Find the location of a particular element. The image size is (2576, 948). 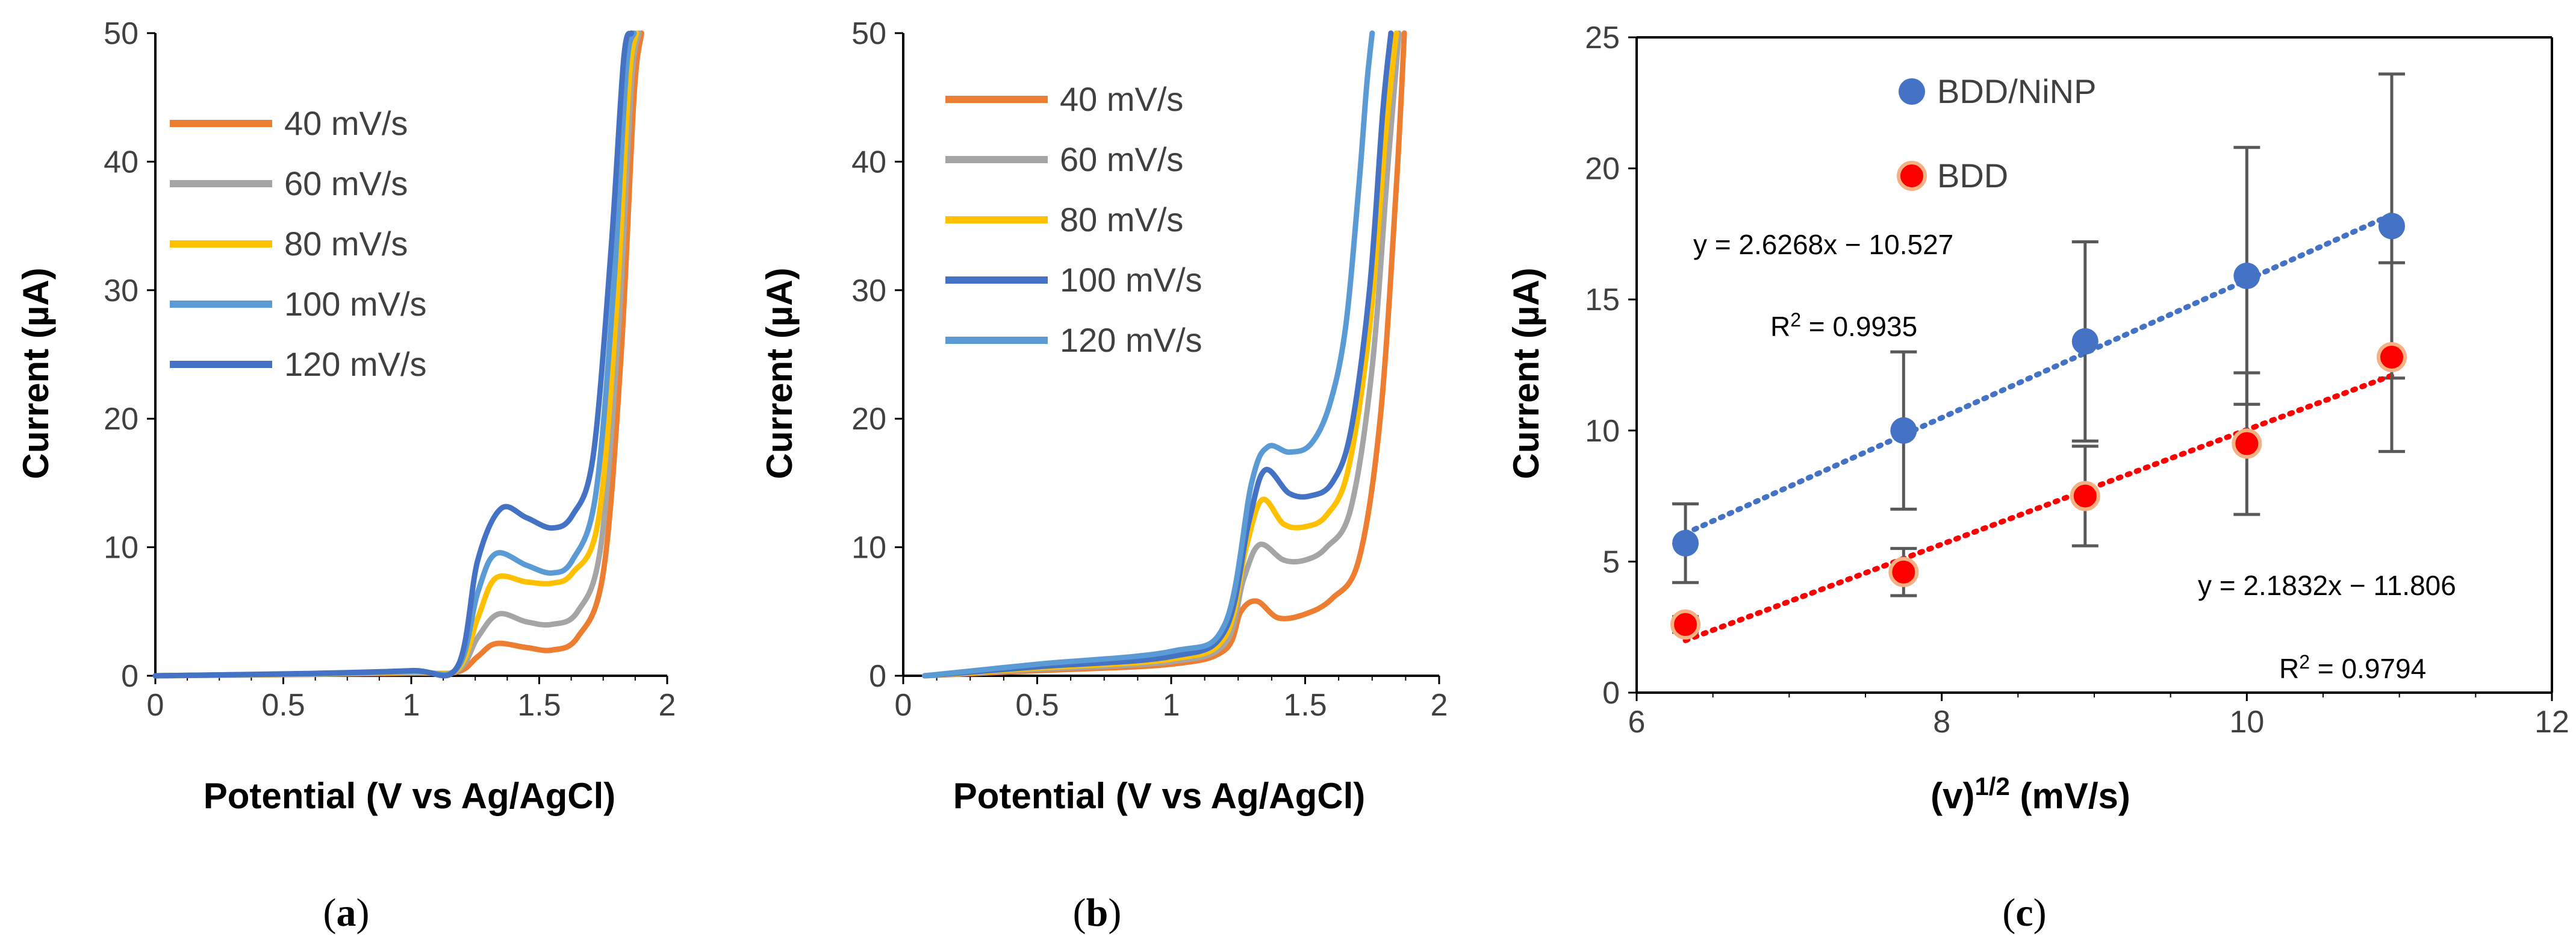

chart-a-y-tick-label: 40 is located at coordinates (121, 162).